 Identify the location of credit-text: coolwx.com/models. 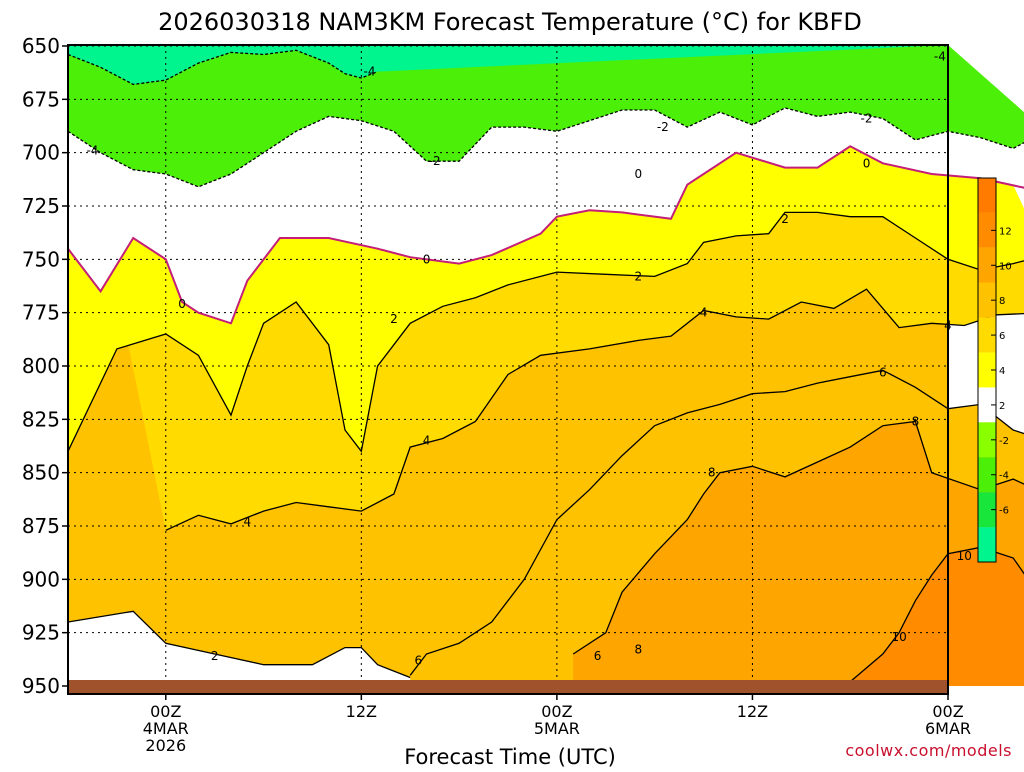
(928, 750).